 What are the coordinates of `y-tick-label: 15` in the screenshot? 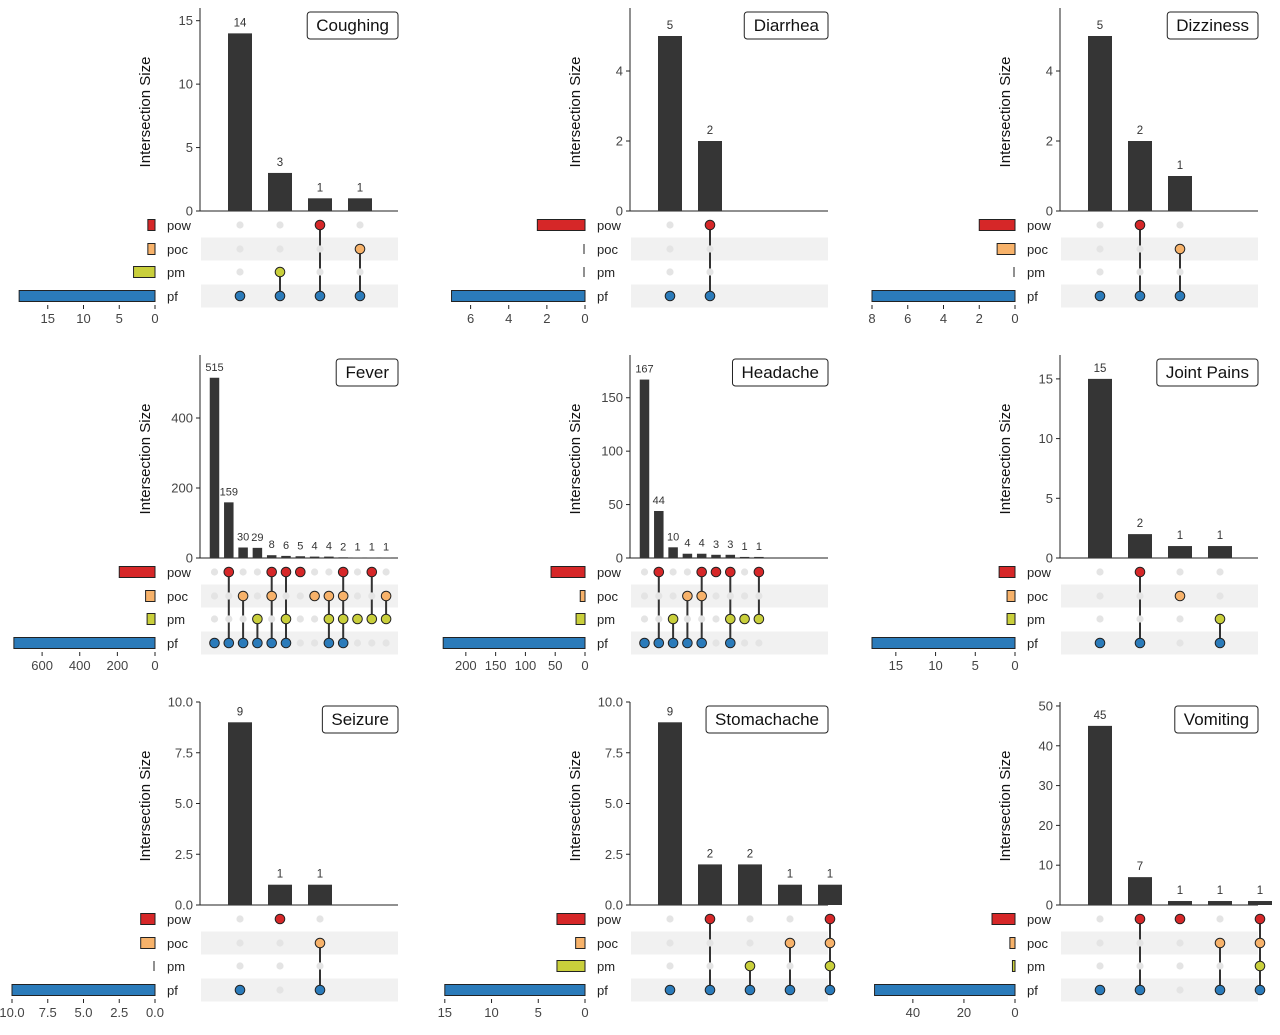 It's located at (1046, 378).